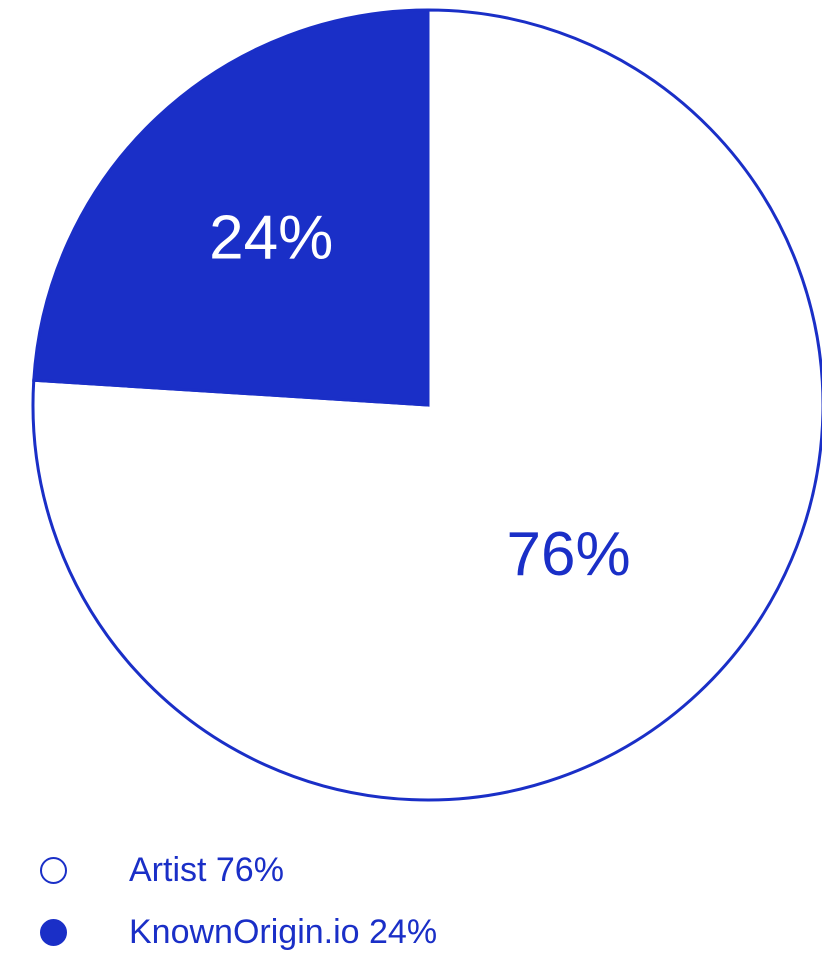 This screenshot has width=822, height=974. Describe the element at coordinates (53, 870) in the screenshot. I see `legend-swatch-artist` at that location.